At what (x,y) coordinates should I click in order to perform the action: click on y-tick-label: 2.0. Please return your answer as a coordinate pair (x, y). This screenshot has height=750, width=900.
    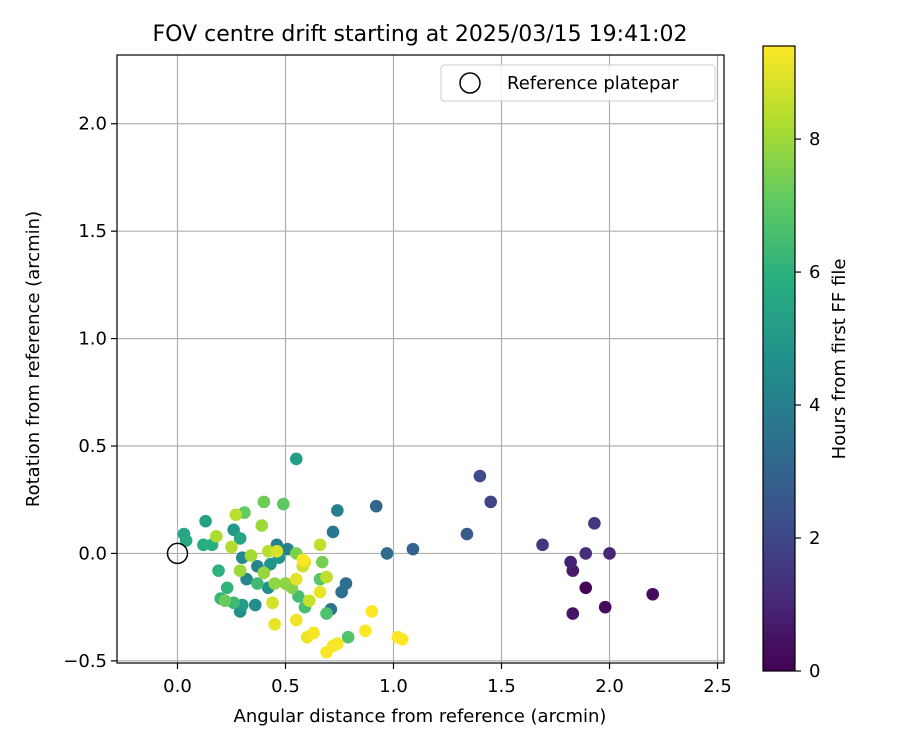
    Looking at the image, I should click on (92, 124).